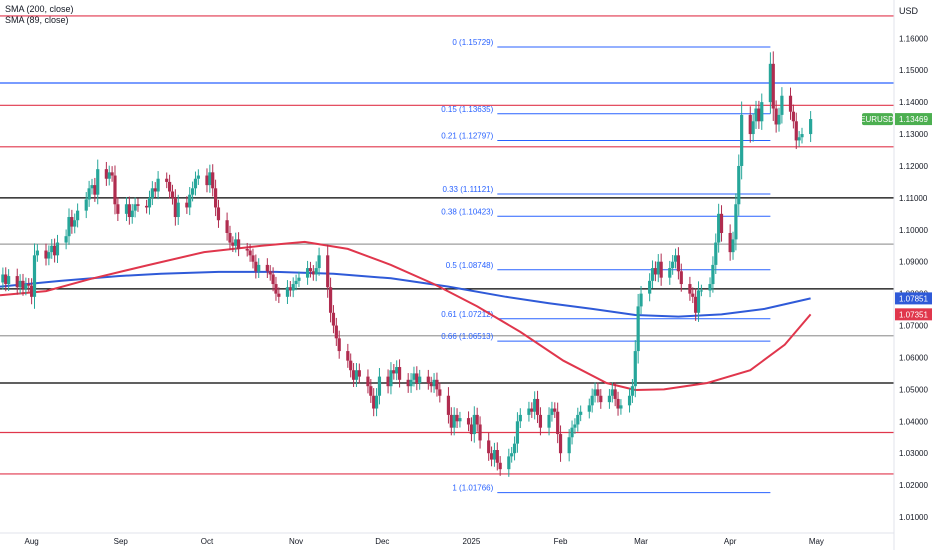 The height and width of the screenshot is (550, 932). Describe the element at coordinates (467, 136) in the screenshot. I see `fib-level-label: 0.21 (1.12797)` at that location.